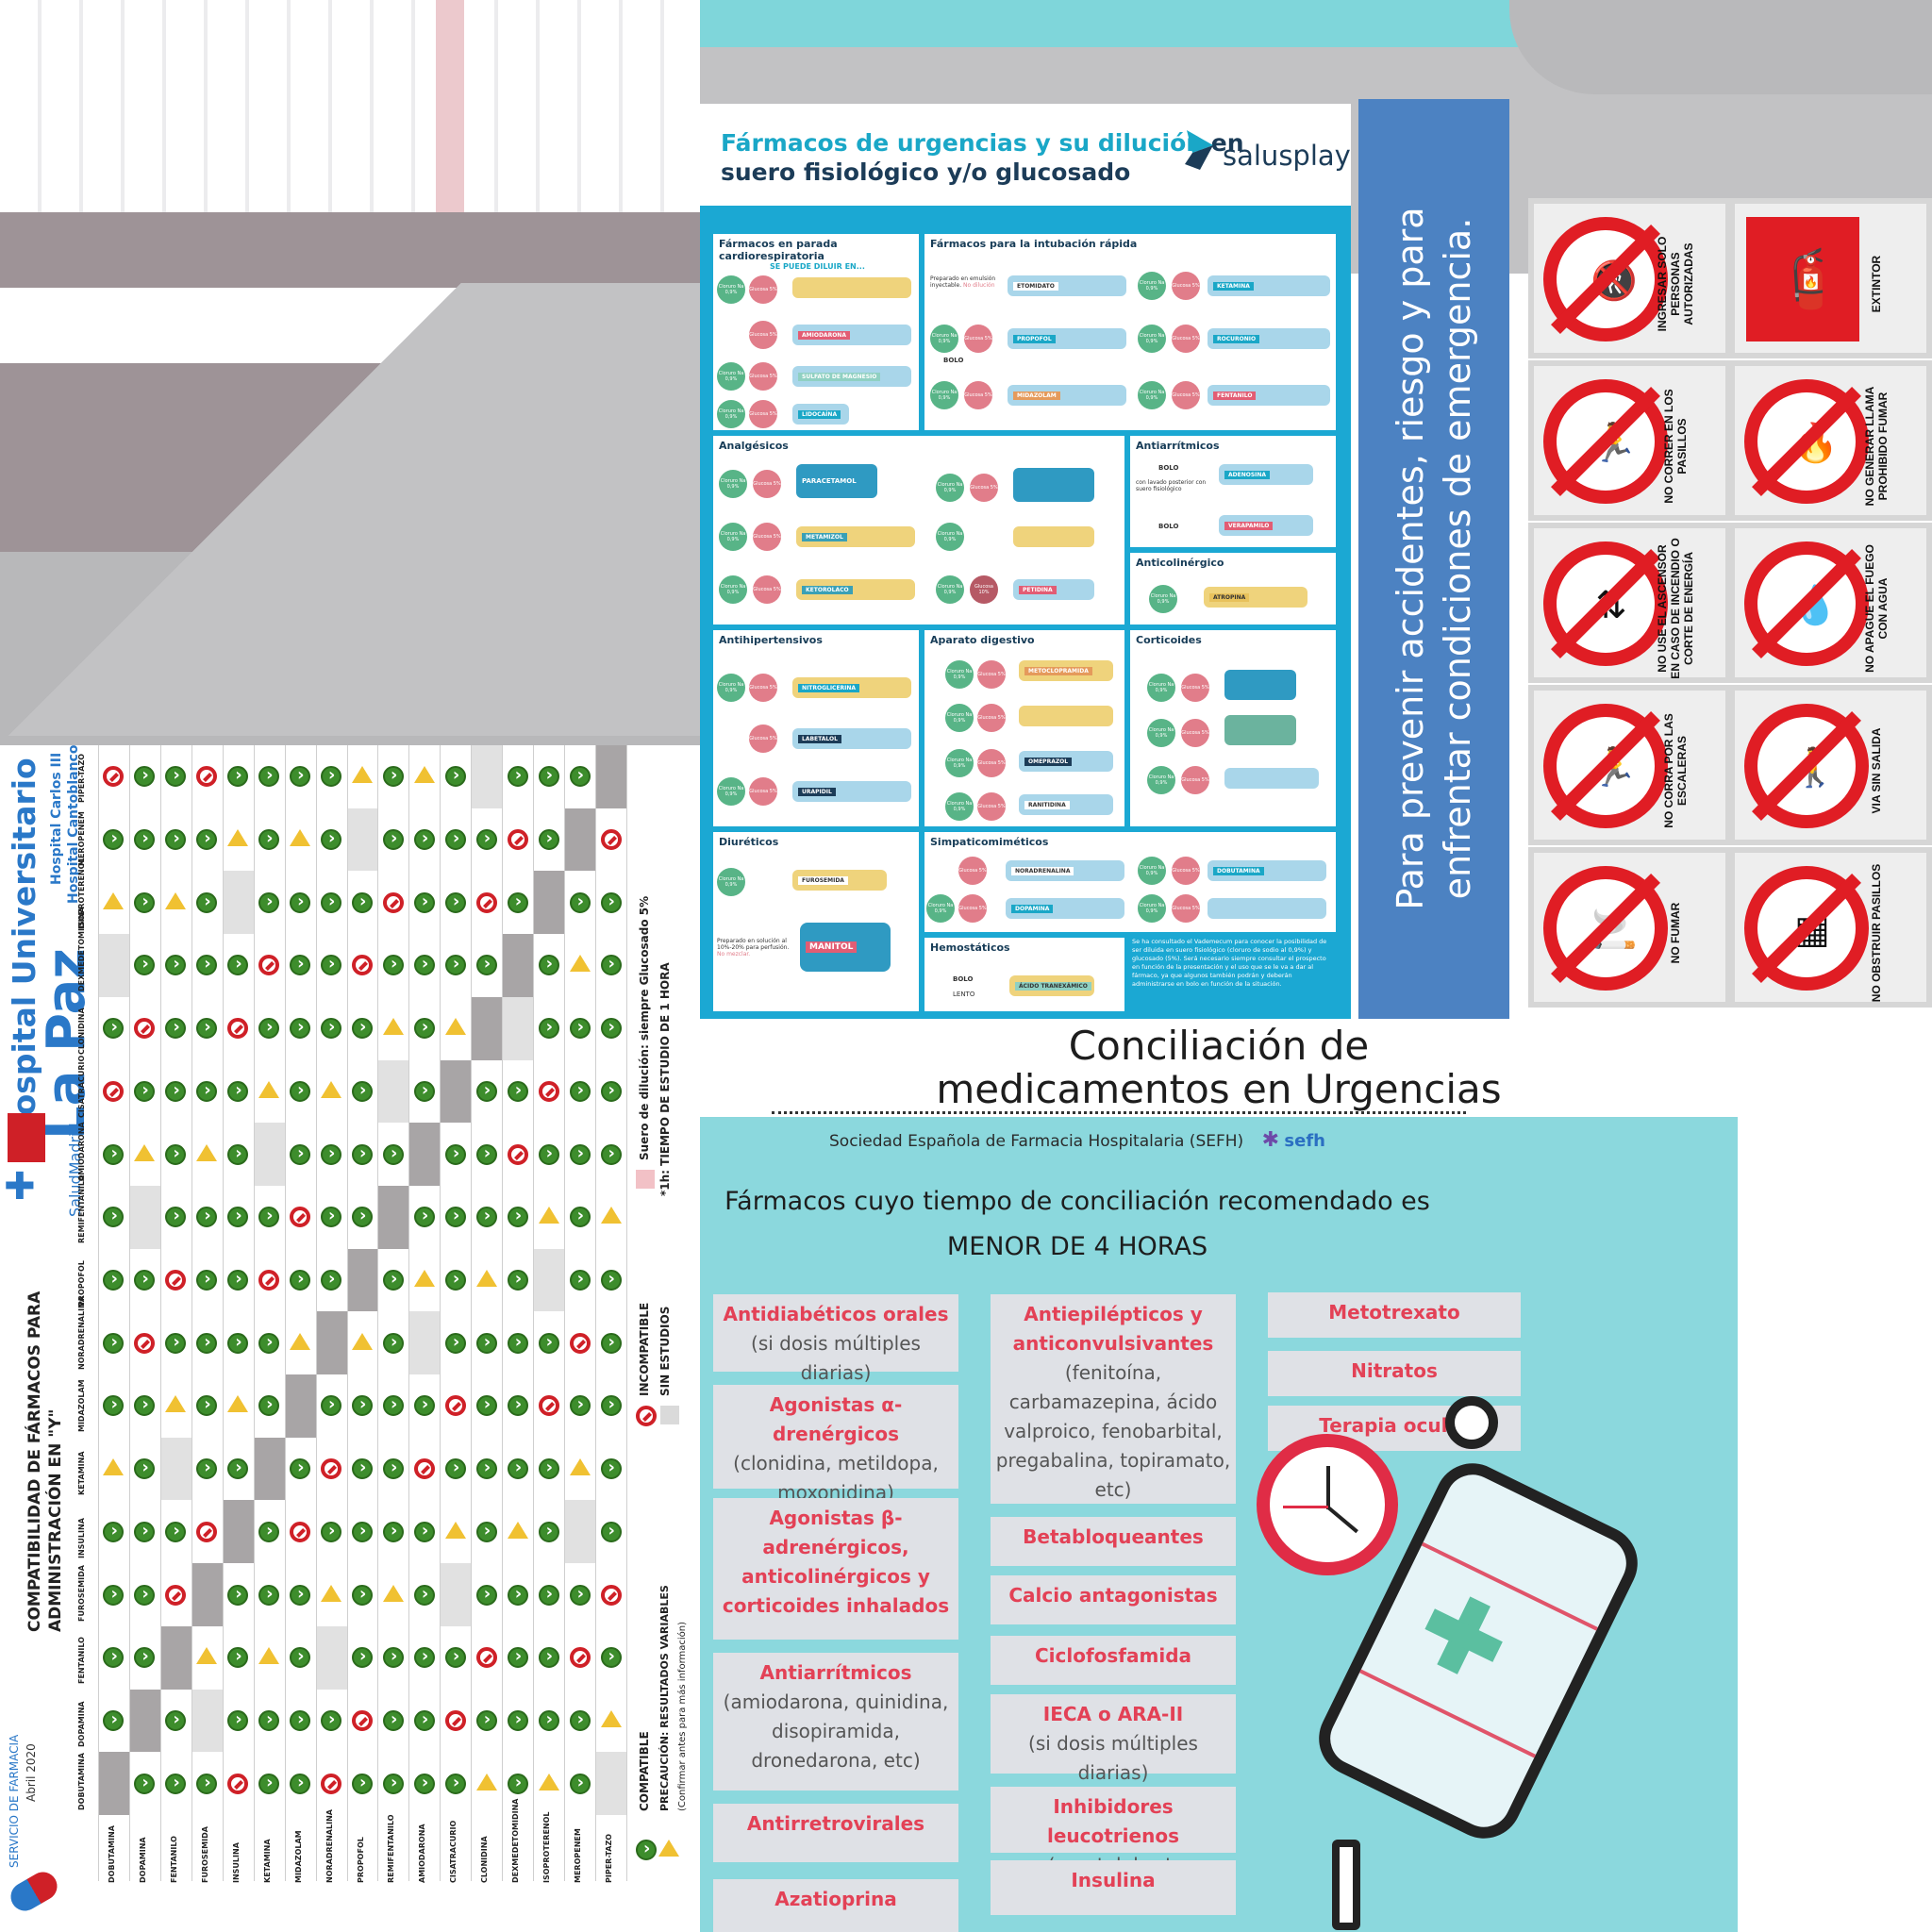 The width and height of the screenshot is (1932, 1932). Describe the element at coordinates (1630, 440) in the screenshot. I see `safety-sign: 🏃 NO CORRER EN LOS PASILLOS` at that location.